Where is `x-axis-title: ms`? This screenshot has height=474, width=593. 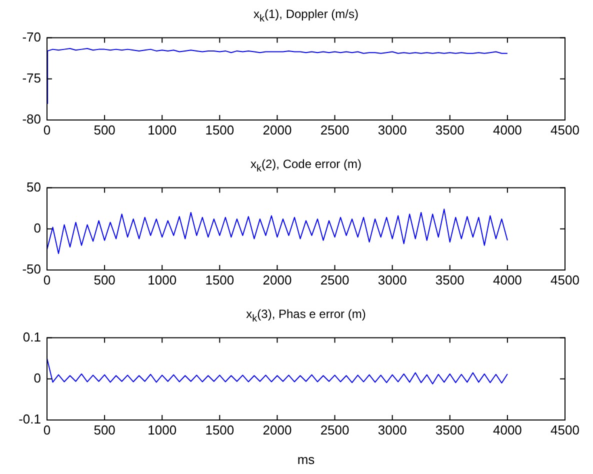 x-axis-title: ms is located at coordinates (306, 459).